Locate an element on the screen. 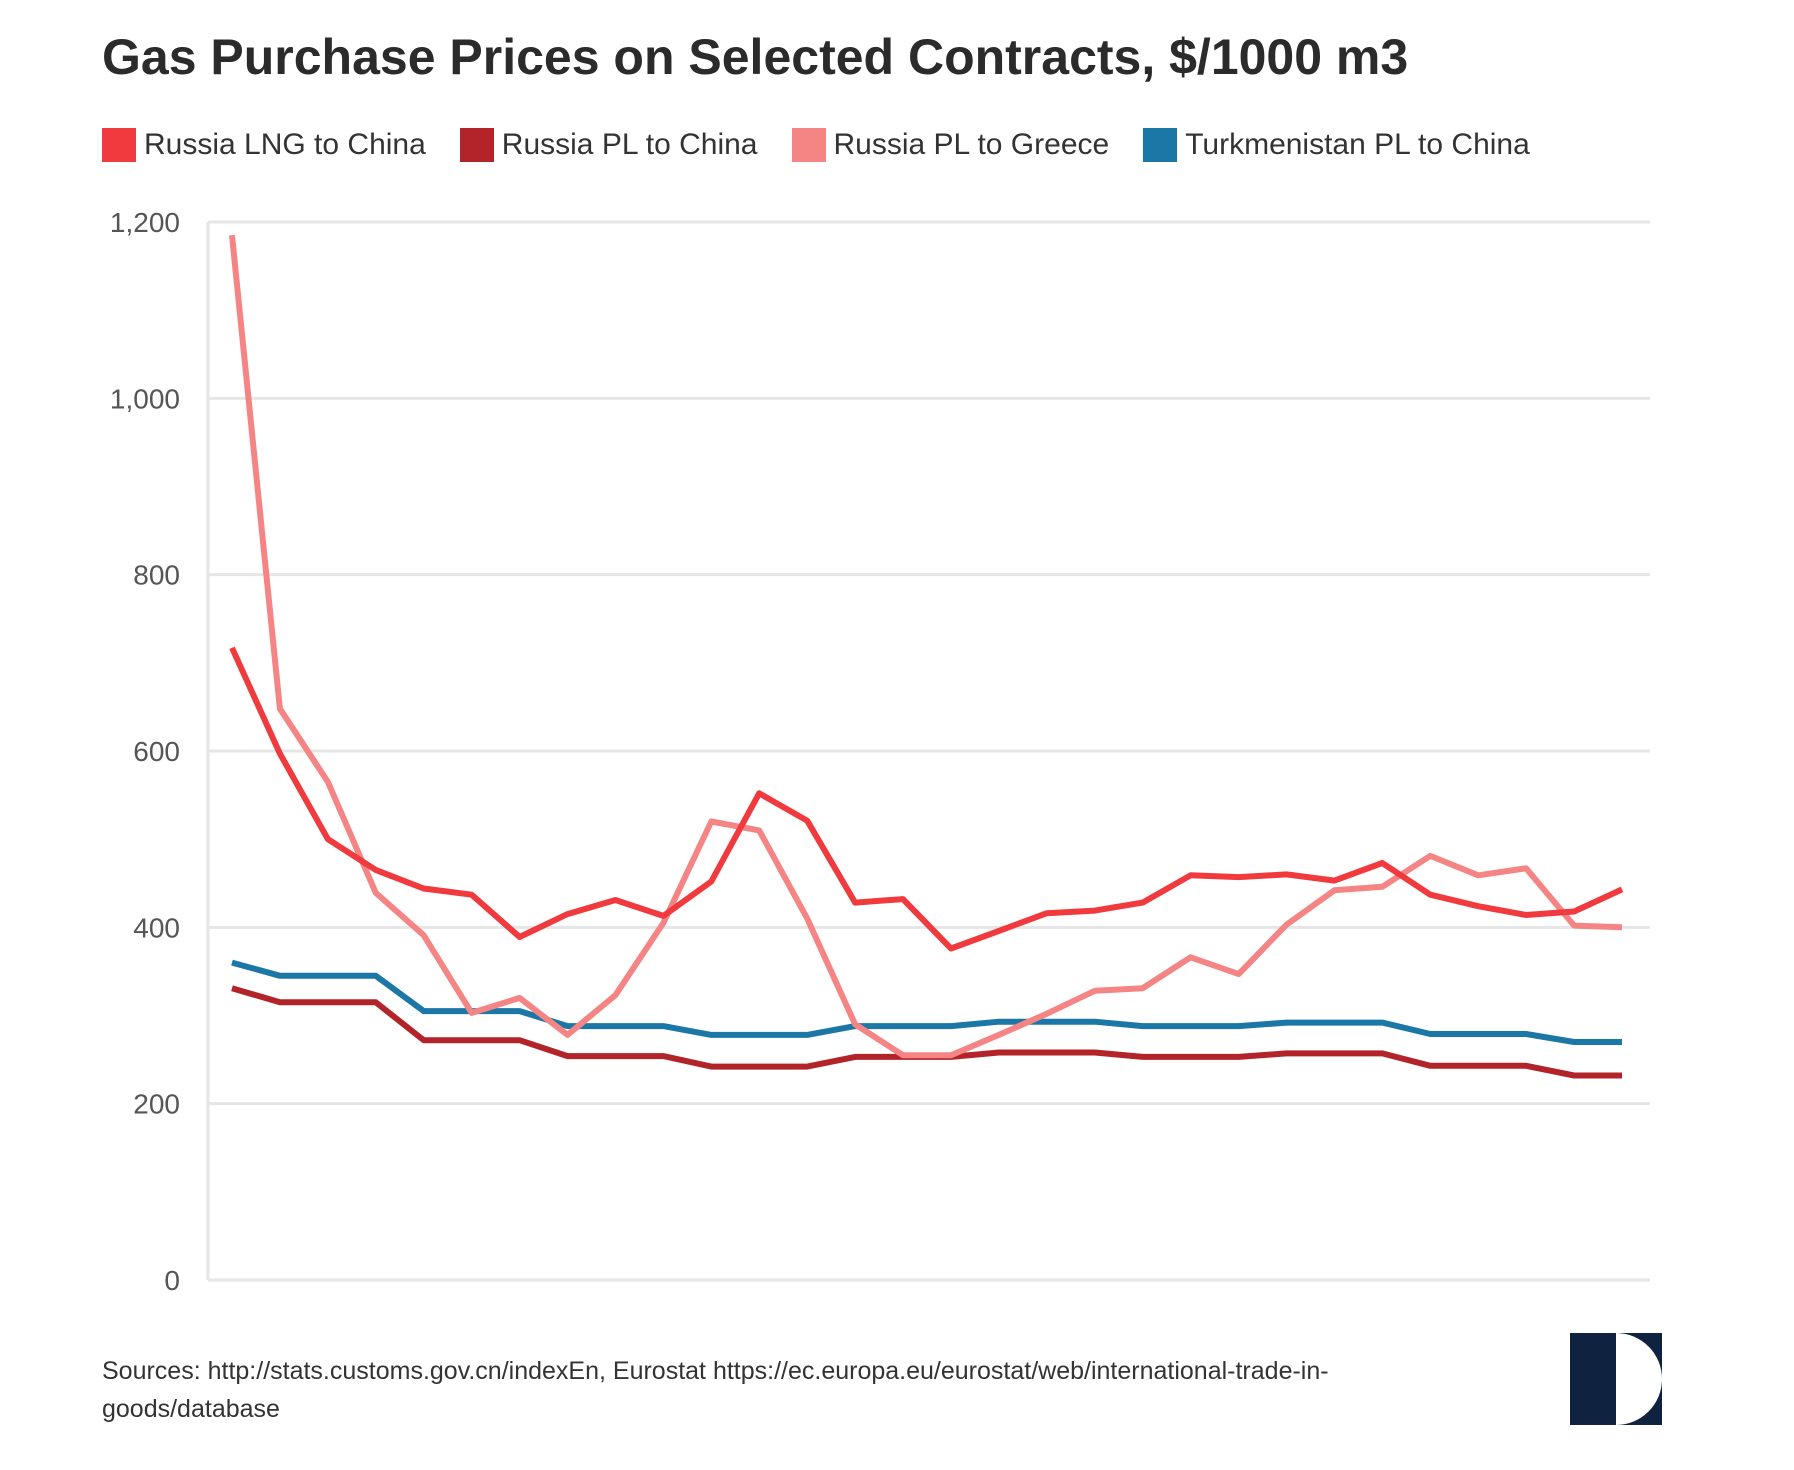 The height and width of the screenshot is (1470, 1794). legend-item-turkmenistan-pl-china: Turkmenistan PL to China is located at coordinates (1336, 145).